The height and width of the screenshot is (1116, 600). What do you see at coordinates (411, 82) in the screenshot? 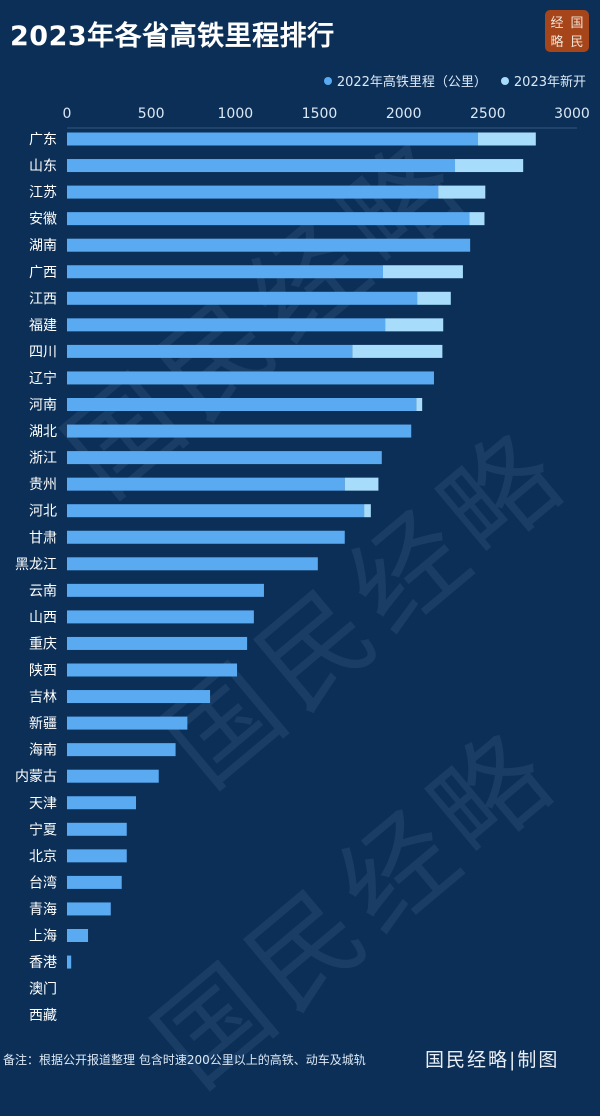
I see `legend-label: 2022年高铁里程（公里）` at bounding box center [411, 82].